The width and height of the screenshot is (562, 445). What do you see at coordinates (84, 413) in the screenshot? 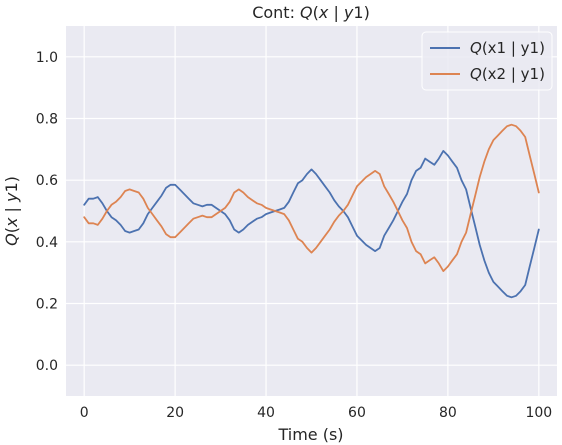
I see `x-tick-label: 0` at bounding box center [84, 413].